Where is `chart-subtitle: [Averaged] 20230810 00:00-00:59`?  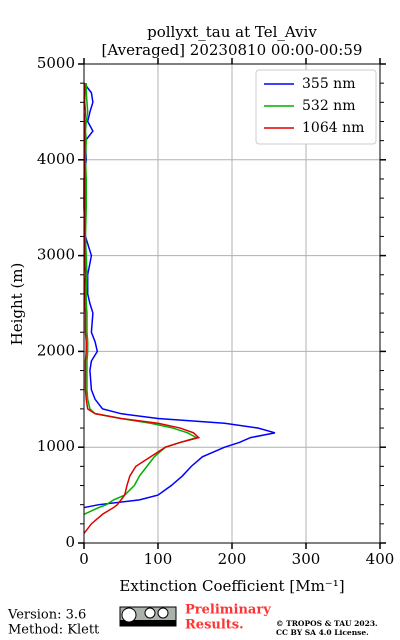
chart-subtitle: [Averaged] 20230810 00:00-00:59 is located at coordinates (232, 50).